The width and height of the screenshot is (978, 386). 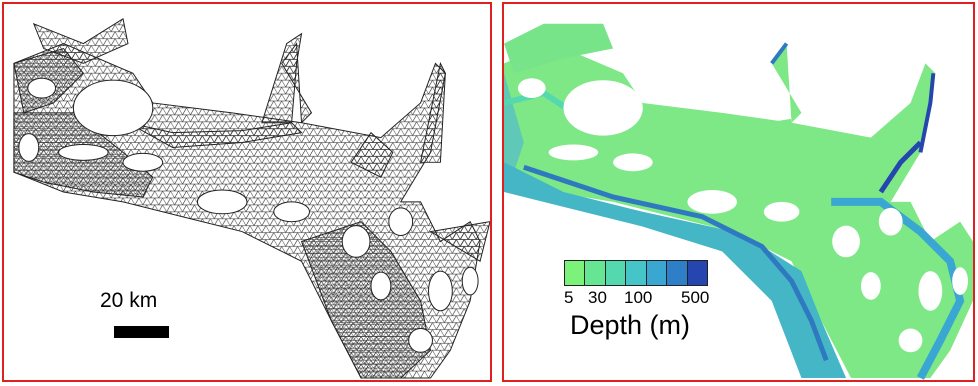 I want to click on depth-legend: 5 30 100 500 Depth (m), so click(x=649, y=300).